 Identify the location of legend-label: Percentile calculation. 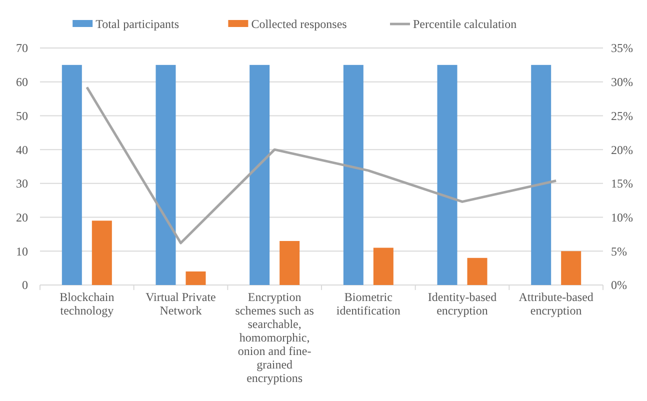
(465, 24).